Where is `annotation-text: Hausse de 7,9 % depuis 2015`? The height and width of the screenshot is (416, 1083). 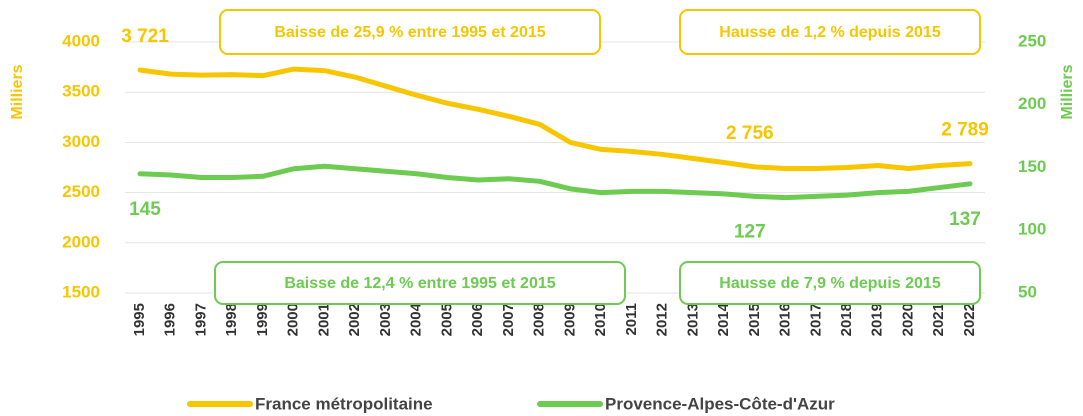 annotation-text: Hausse de 7,9 % depuis 2015 is located at coordinates (830, 283).